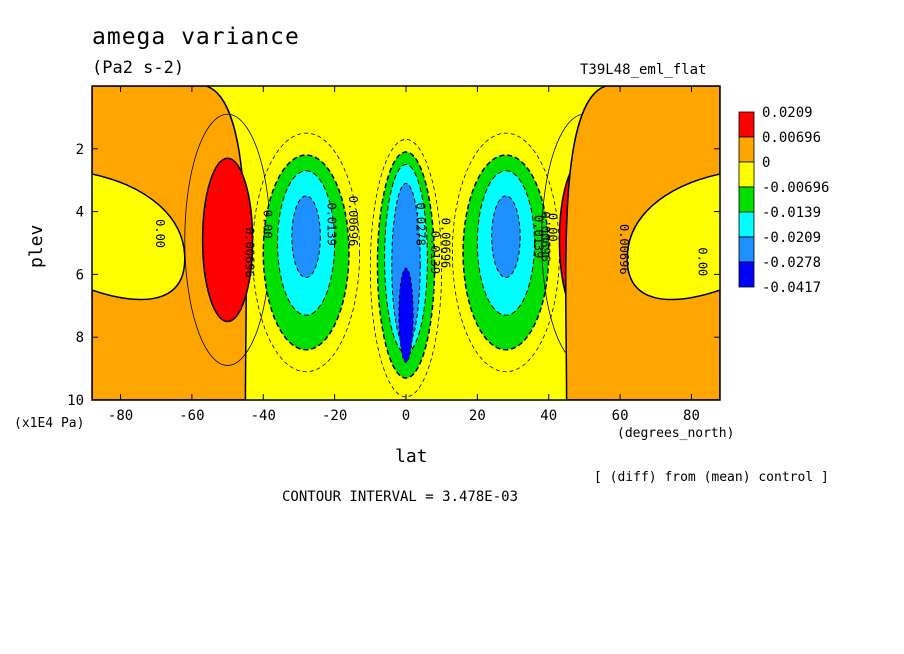  Describe the element at coordinates (477, 416) in the screenshot. I see `x-tick-label-5: 20` at that location.